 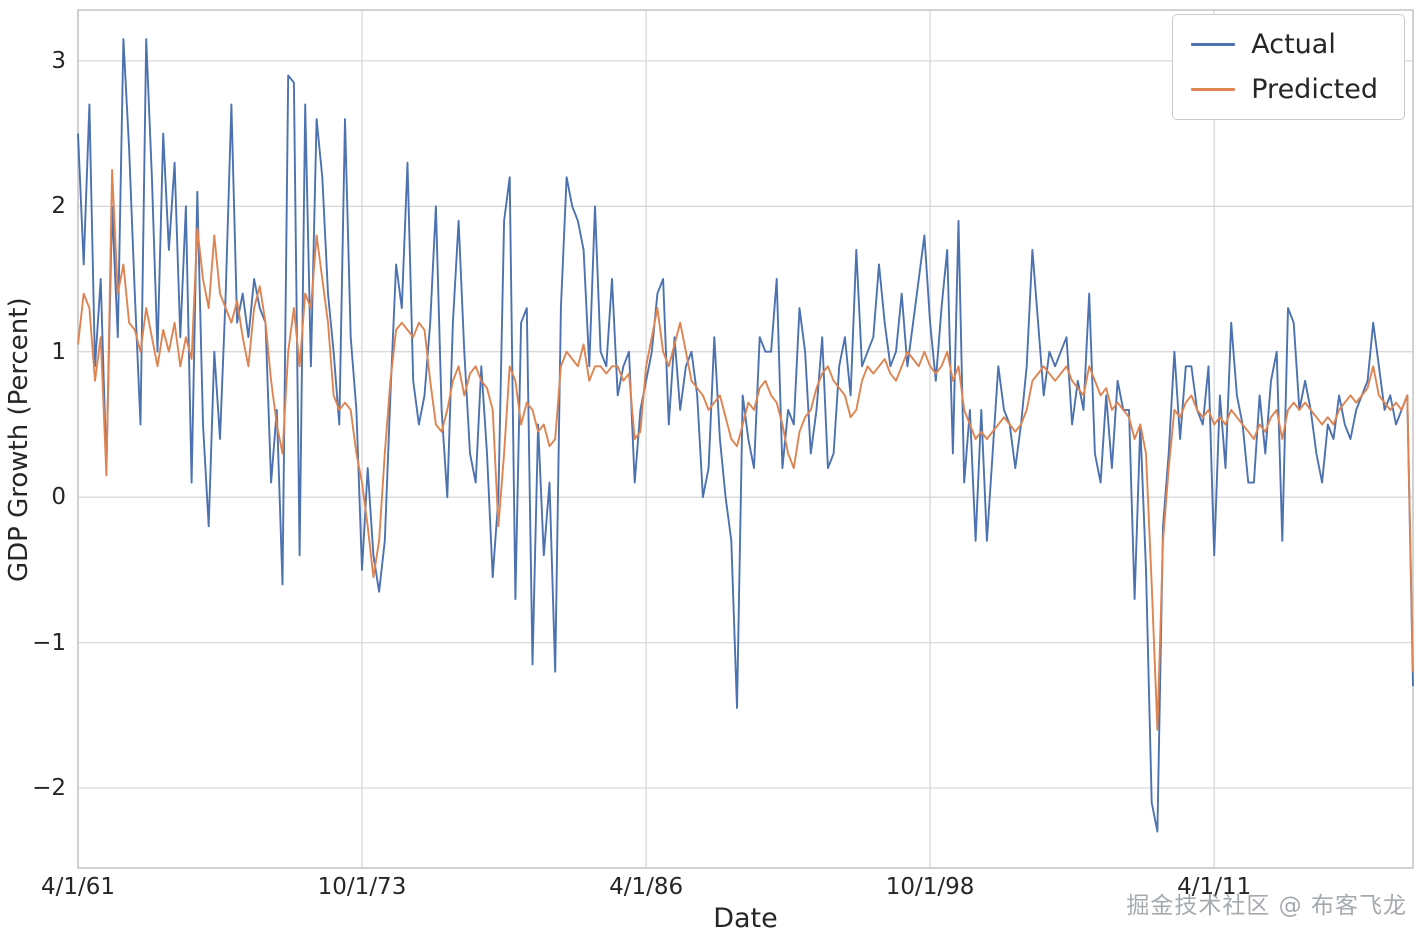 What do you see at coordinates (58, 497) in the screenshot?
I see `y-tick-label: 0` at bounding box center [58, 497].